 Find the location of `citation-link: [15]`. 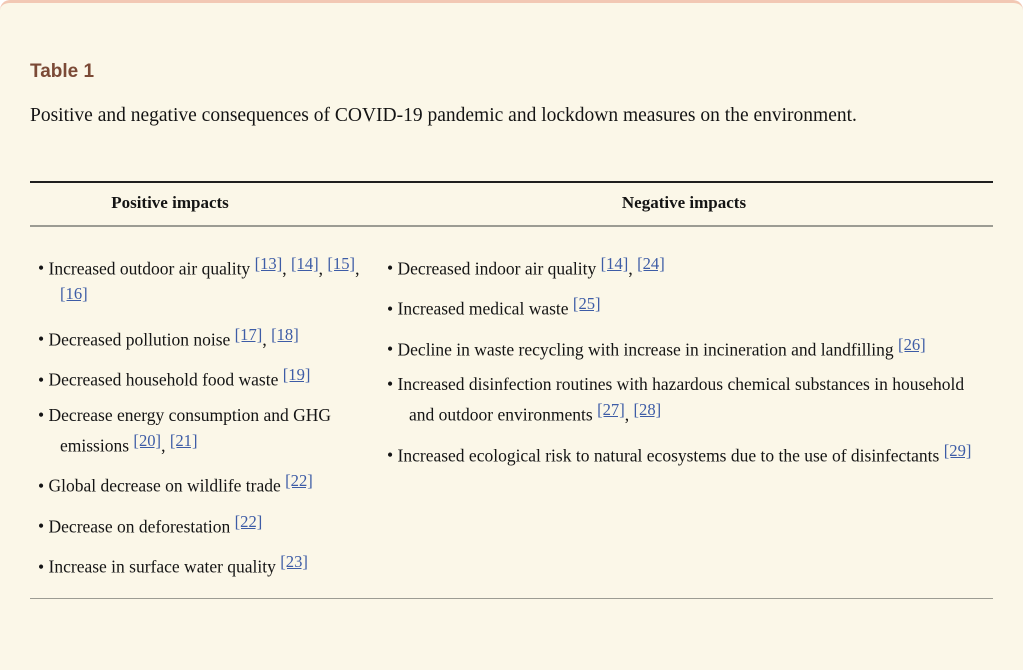

citation-link: [15] is located at coordinates (341, 263).